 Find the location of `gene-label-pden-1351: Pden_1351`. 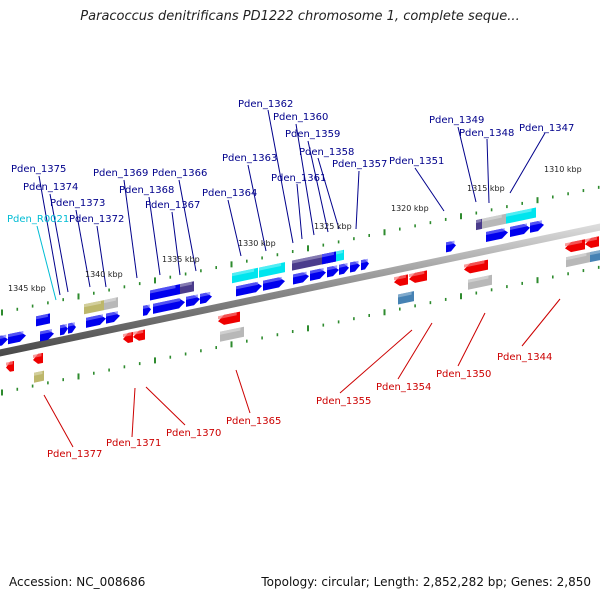

gene-label-pden-1351: Pden_1351 is located at coordinates (416, 161).